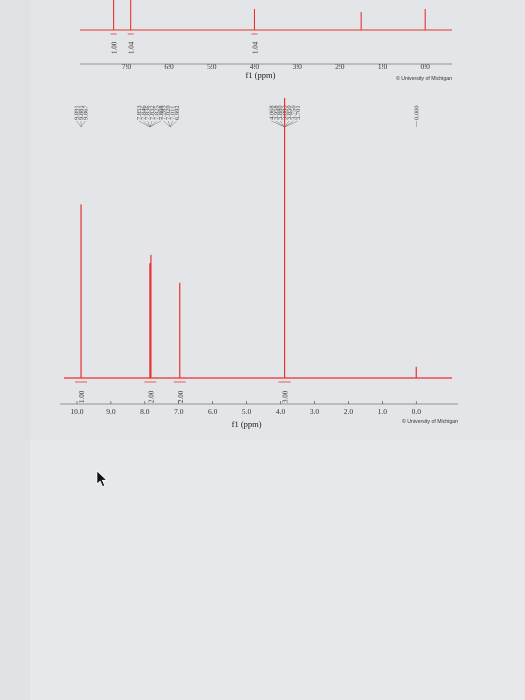  I want to click on top-x-ticks: 7.0 6.0 5.0 4.0 3.0 2.0 1.0 0.0, so click(276, 66).